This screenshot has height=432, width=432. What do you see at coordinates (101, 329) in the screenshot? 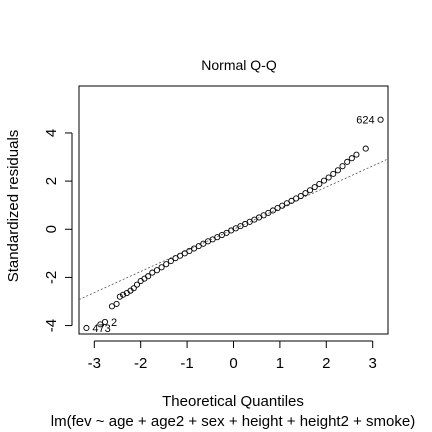
I see `point-label: 473` at bounding box center [101, 329].